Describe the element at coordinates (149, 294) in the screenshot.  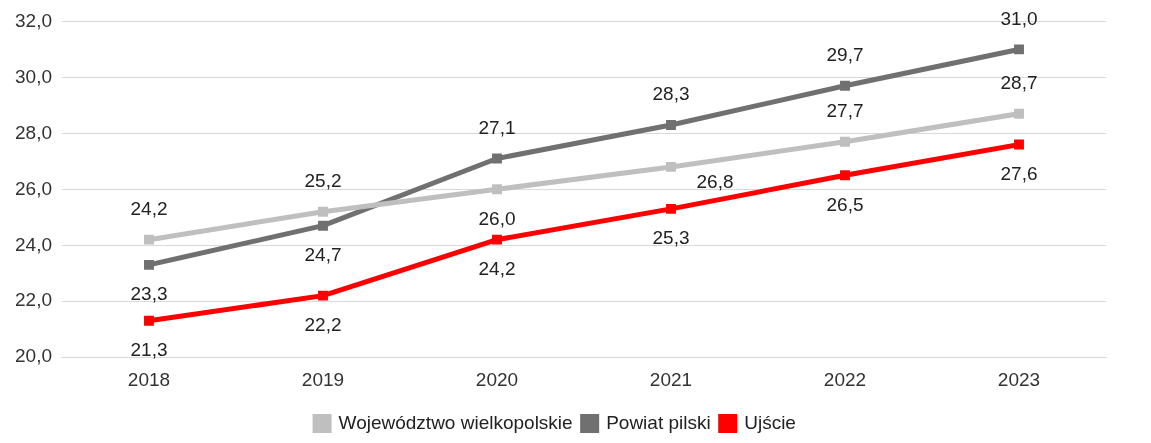
I see `data-label: 23,3` at that location.